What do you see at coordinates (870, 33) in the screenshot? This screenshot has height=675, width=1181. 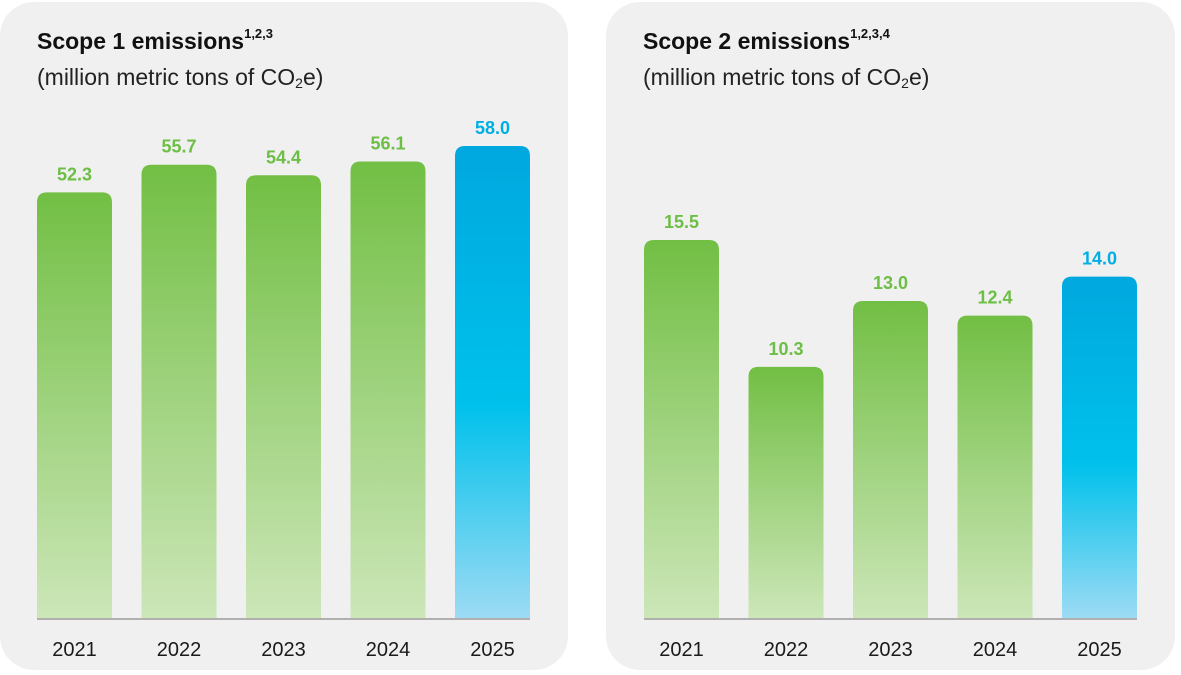 I see `footnote-refs: 1,2,3,4` at bounding box center [870, 33].